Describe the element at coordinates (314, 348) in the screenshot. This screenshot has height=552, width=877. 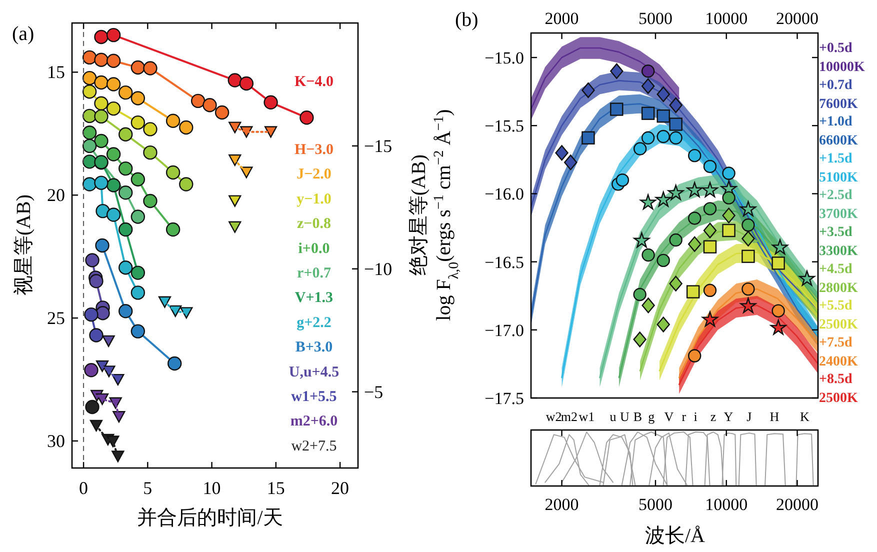
I see `text: B+3.0` at that location.